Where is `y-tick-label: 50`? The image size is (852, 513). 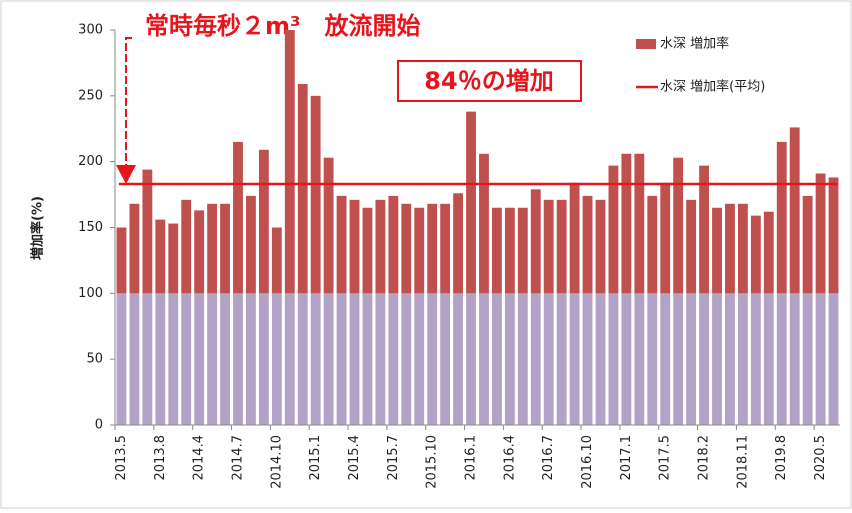 y-tick-label: 50 is located at coordinates (94, 359).